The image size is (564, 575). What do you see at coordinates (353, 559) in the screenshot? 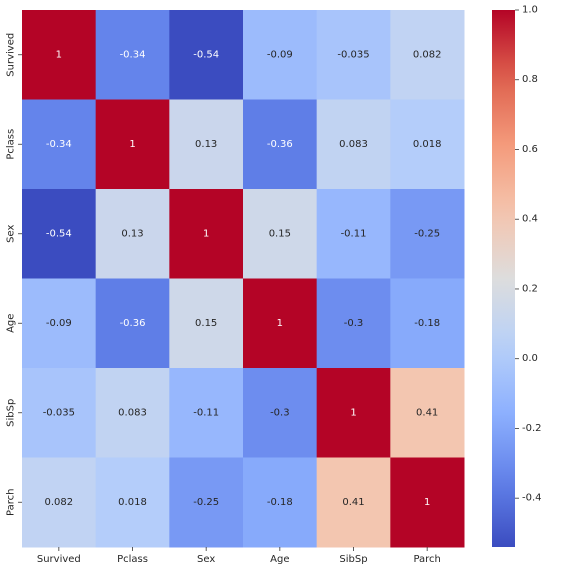
I see `x-tick-label: SibSp` at bounding box center [353, 559].